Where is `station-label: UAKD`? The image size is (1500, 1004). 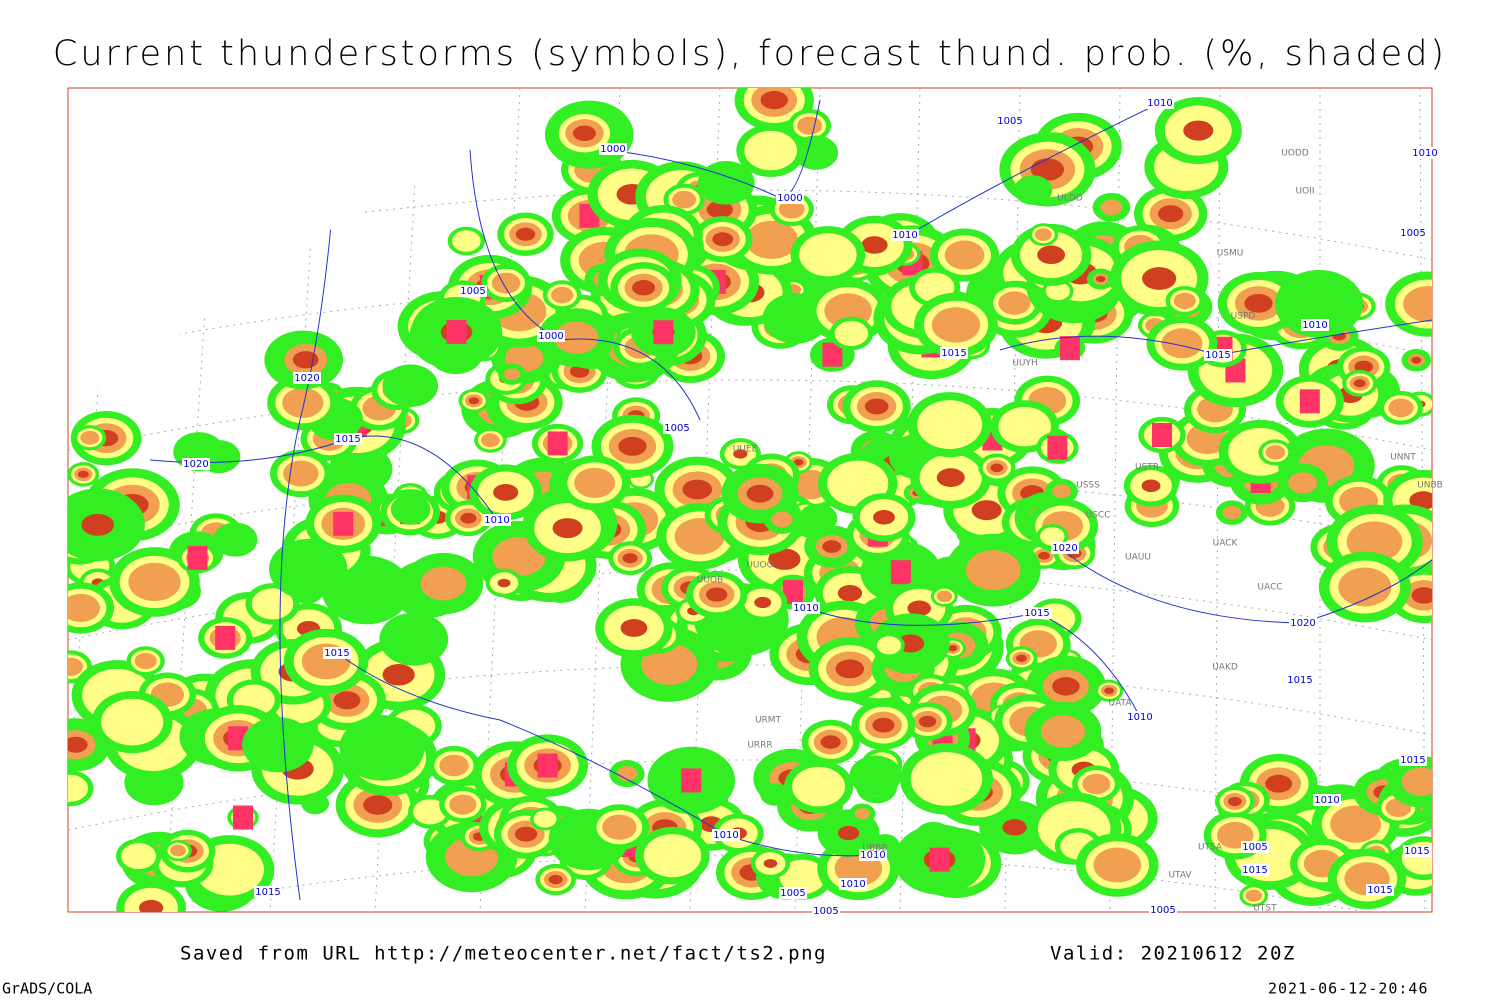 station-label: UAKD is located at coordinates (1225, 668).